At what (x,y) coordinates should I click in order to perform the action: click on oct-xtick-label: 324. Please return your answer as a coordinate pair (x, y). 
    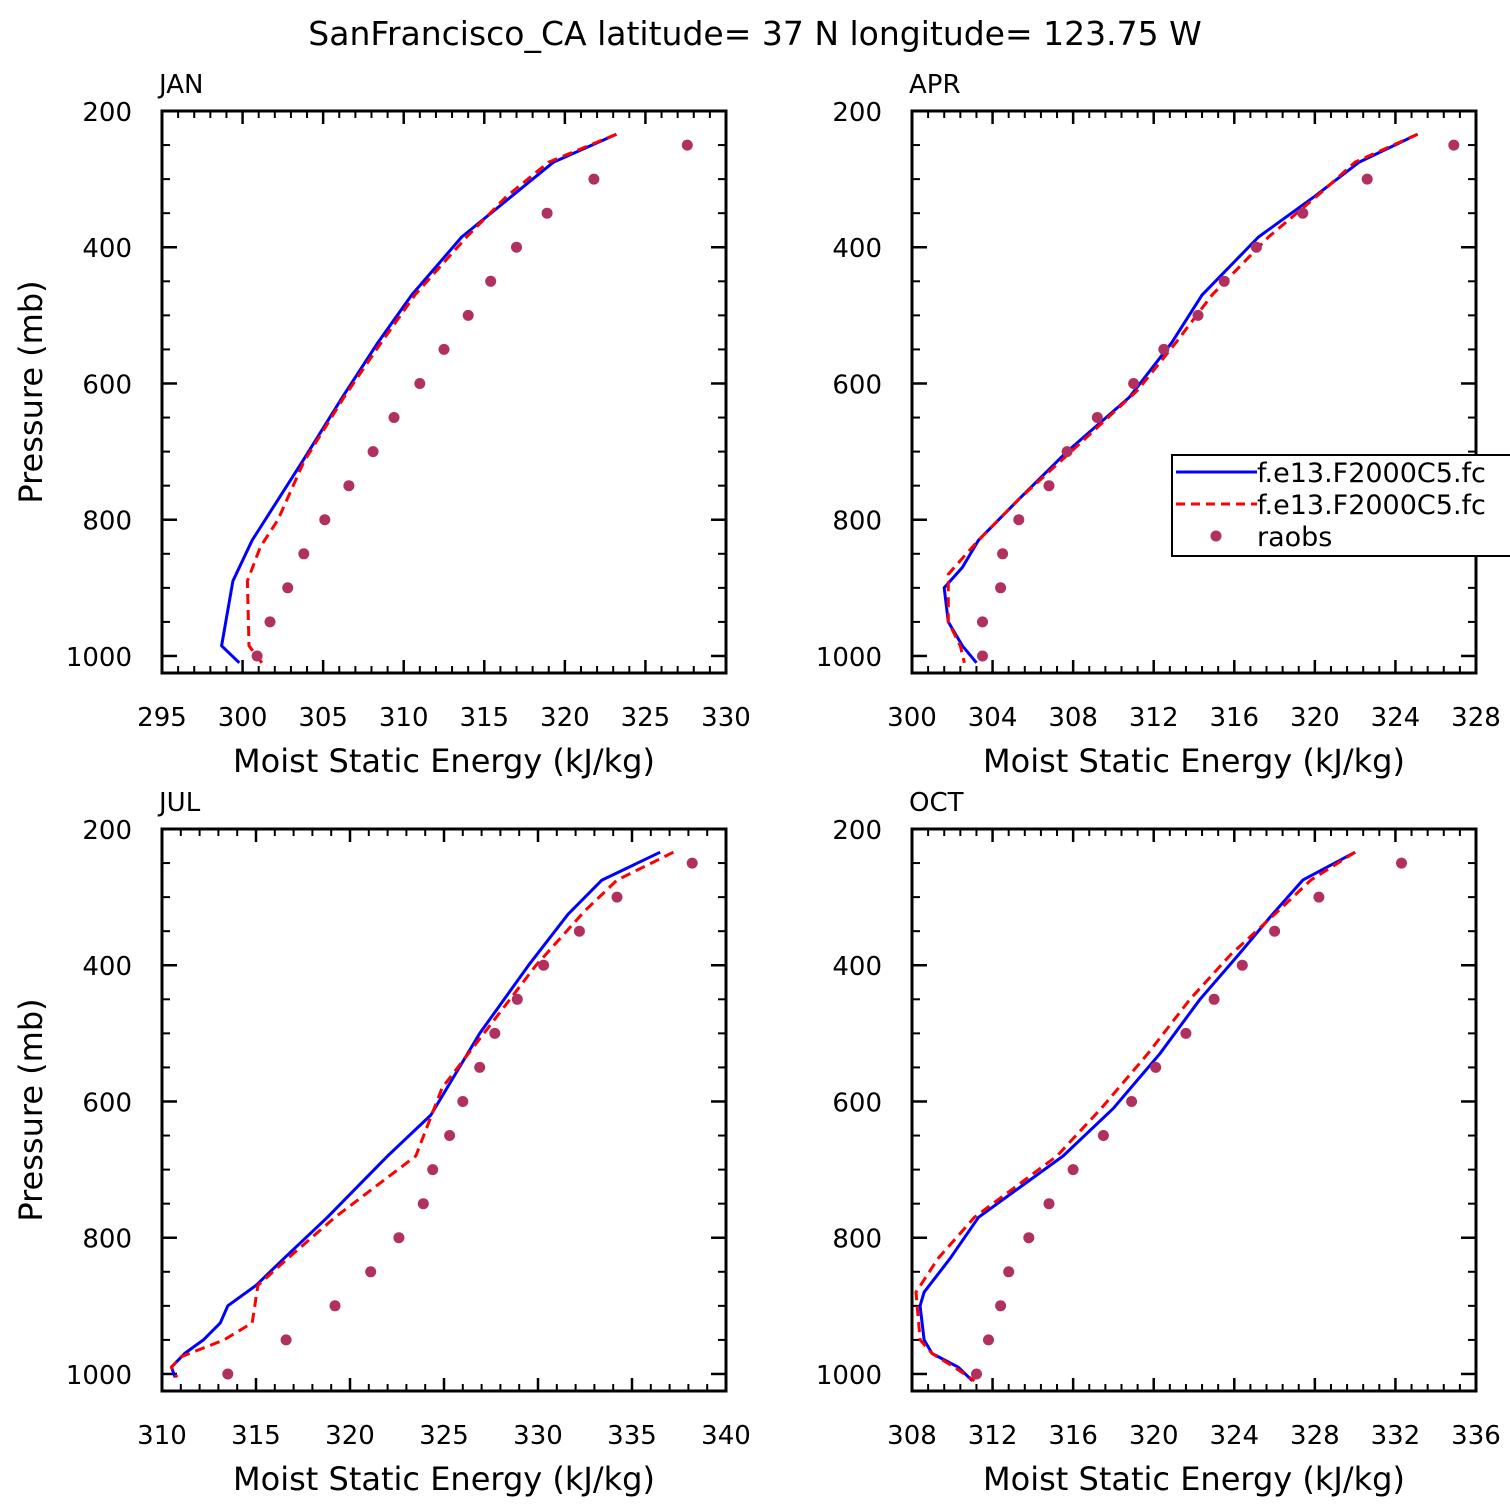
    Looking at the image, I should click on (1234, 1436).